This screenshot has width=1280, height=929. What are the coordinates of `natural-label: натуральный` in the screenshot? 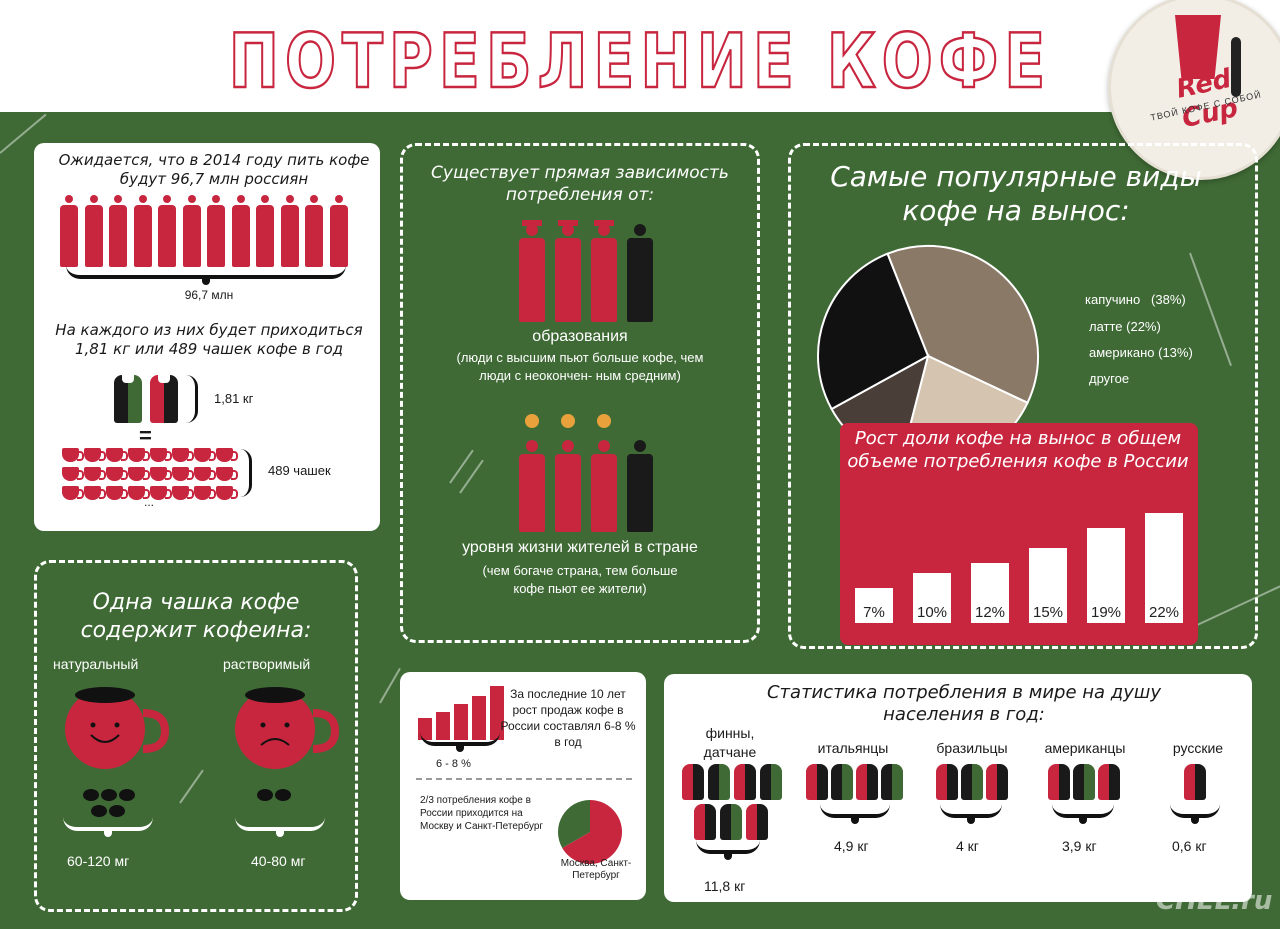 It's located at (96, 664).